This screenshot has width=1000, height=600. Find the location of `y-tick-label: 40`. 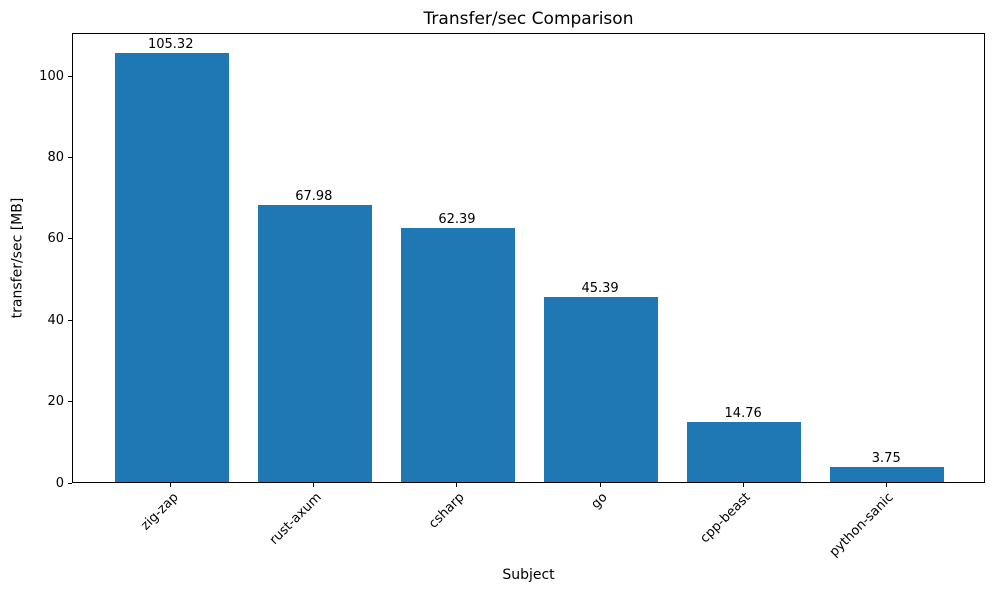

y-tick-label: 40 is located at coordinates (55, 320).